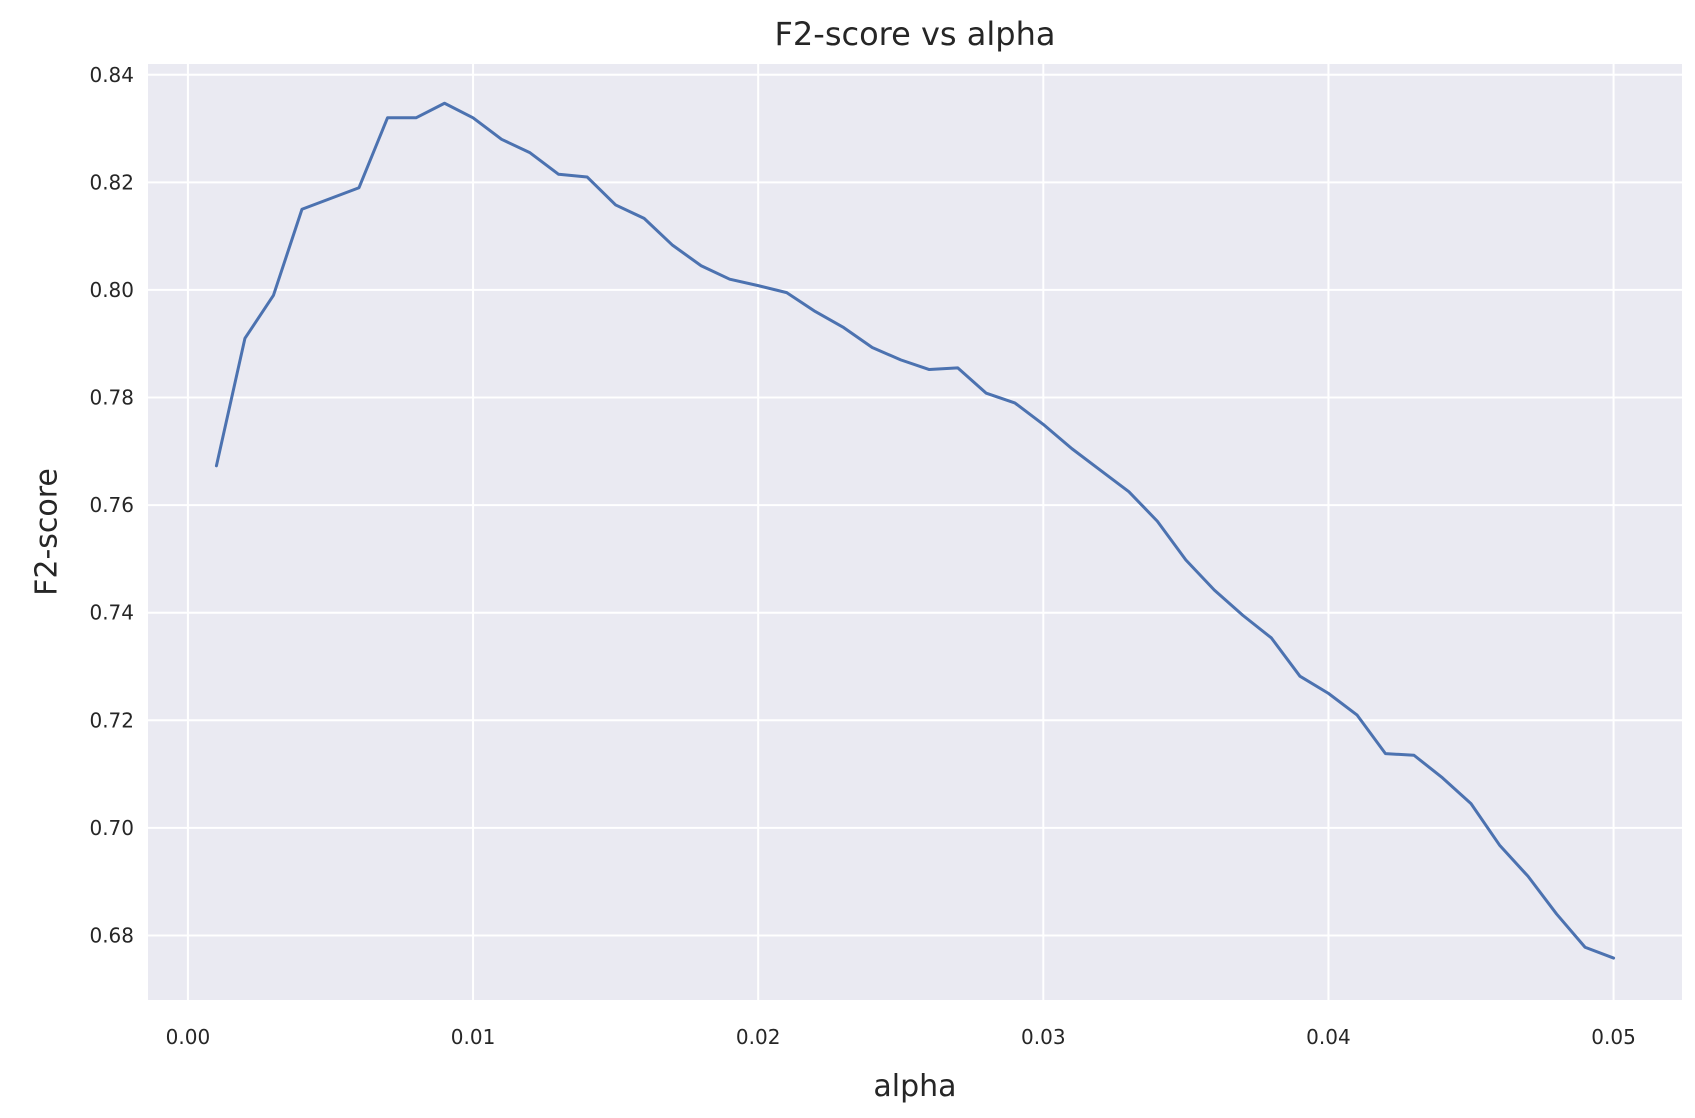 Image resolution: width=1695 pixels, height=1118 pixels. What do you see at coordinates (111, 613) in the screenshot?
I see `y-tick-label: 0.74` at bounding box center [111, 613].